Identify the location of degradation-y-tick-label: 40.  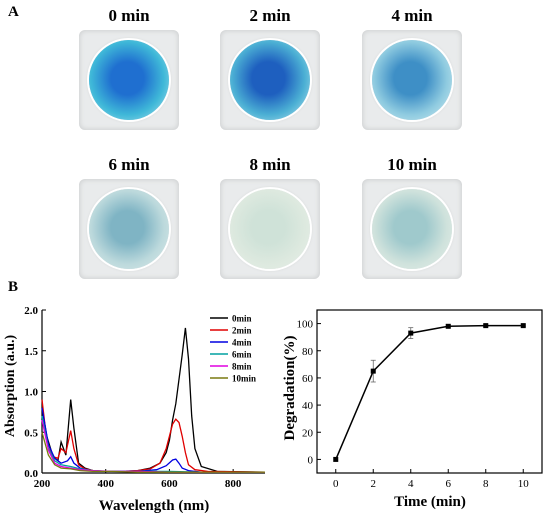
(308, 406).